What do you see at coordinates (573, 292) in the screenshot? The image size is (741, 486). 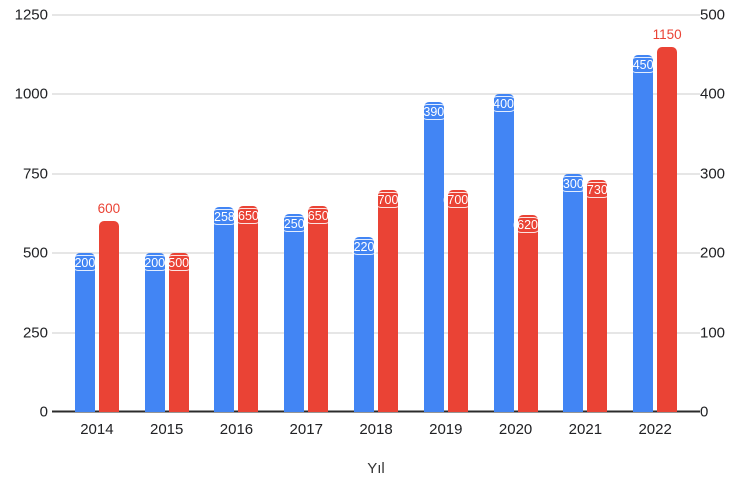 I see `blue-series-bar: 300` at bounding box center [573, 292].